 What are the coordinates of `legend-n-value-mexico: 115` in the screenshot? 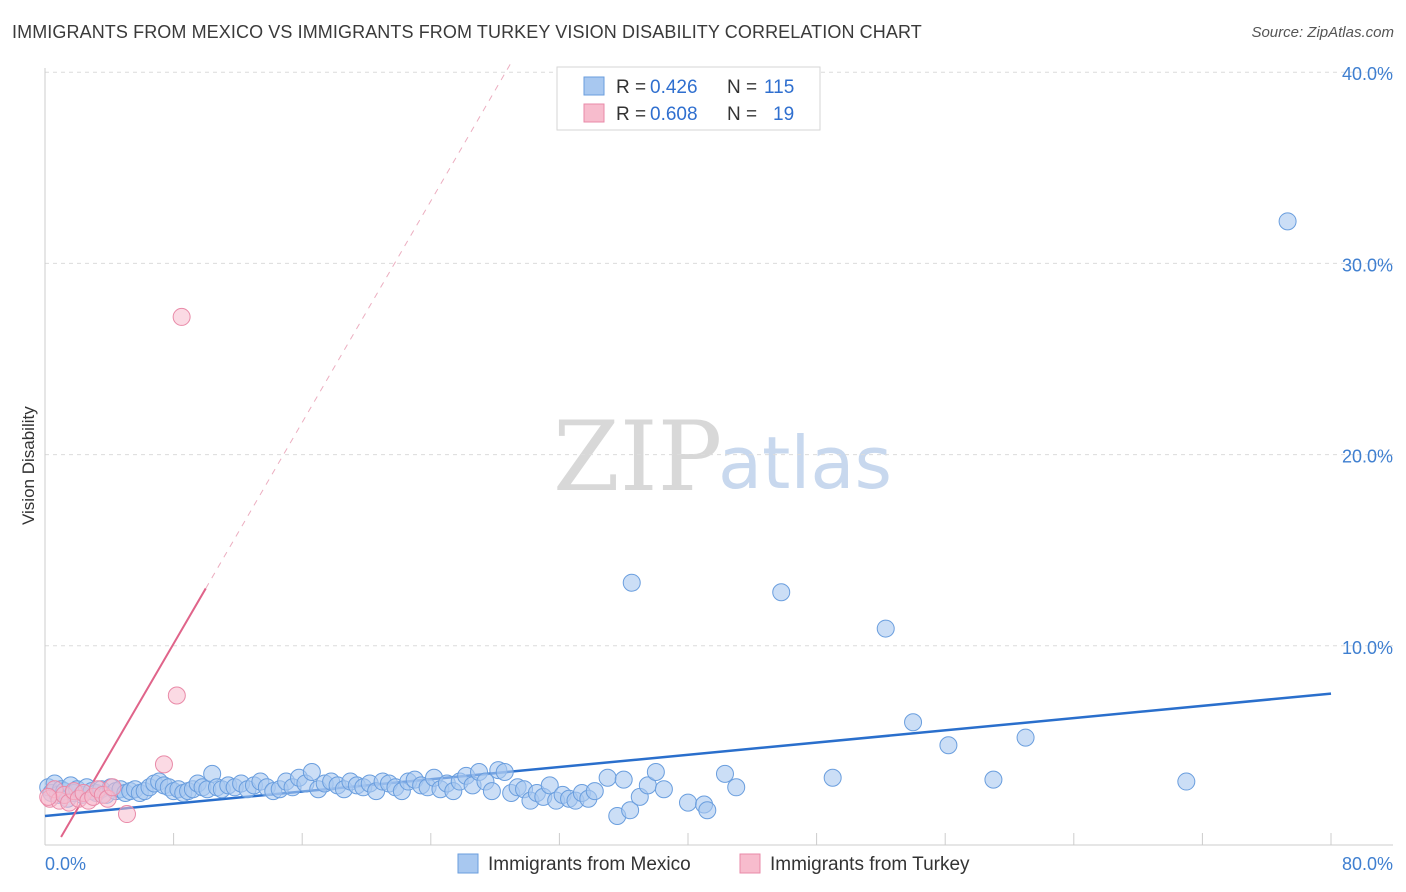 It's located at (779, 87).